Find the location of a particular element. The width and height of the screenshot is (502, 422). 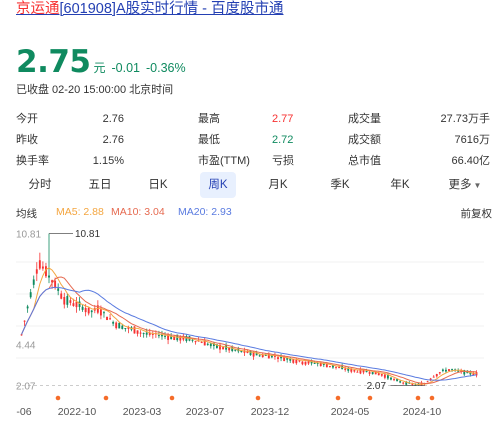

price-change-percent: -0.36% is located at coordinates (166, 68).